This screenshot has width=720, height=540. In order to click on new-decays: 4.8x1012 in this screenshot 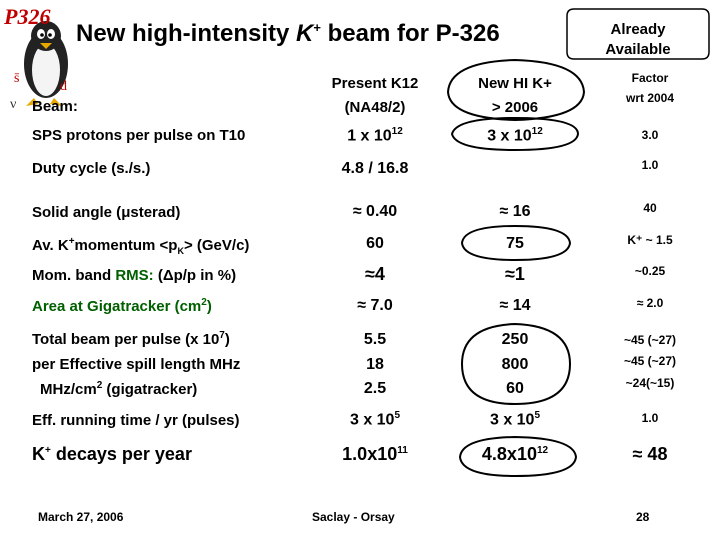, I will do `click(515, 454)`.